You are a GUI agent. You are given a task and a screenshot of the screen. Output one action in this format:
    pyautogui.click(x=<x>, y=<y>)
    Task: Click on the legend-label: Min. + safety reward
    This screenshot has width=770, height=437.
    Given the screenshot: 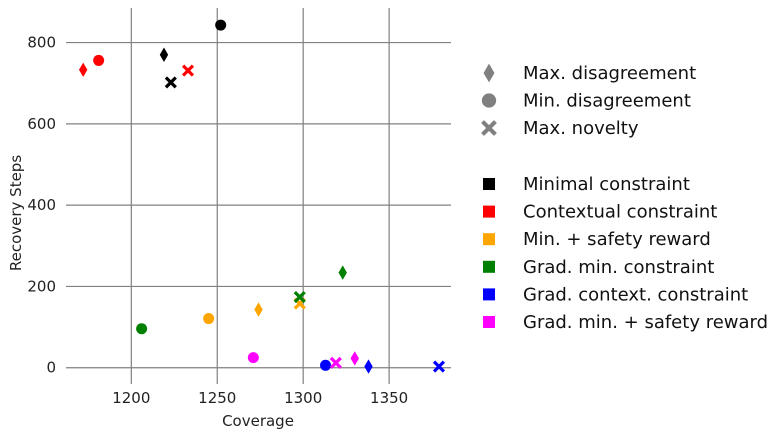 What is the action you would take?
    pyautogui.click(x=617, y=239)
    